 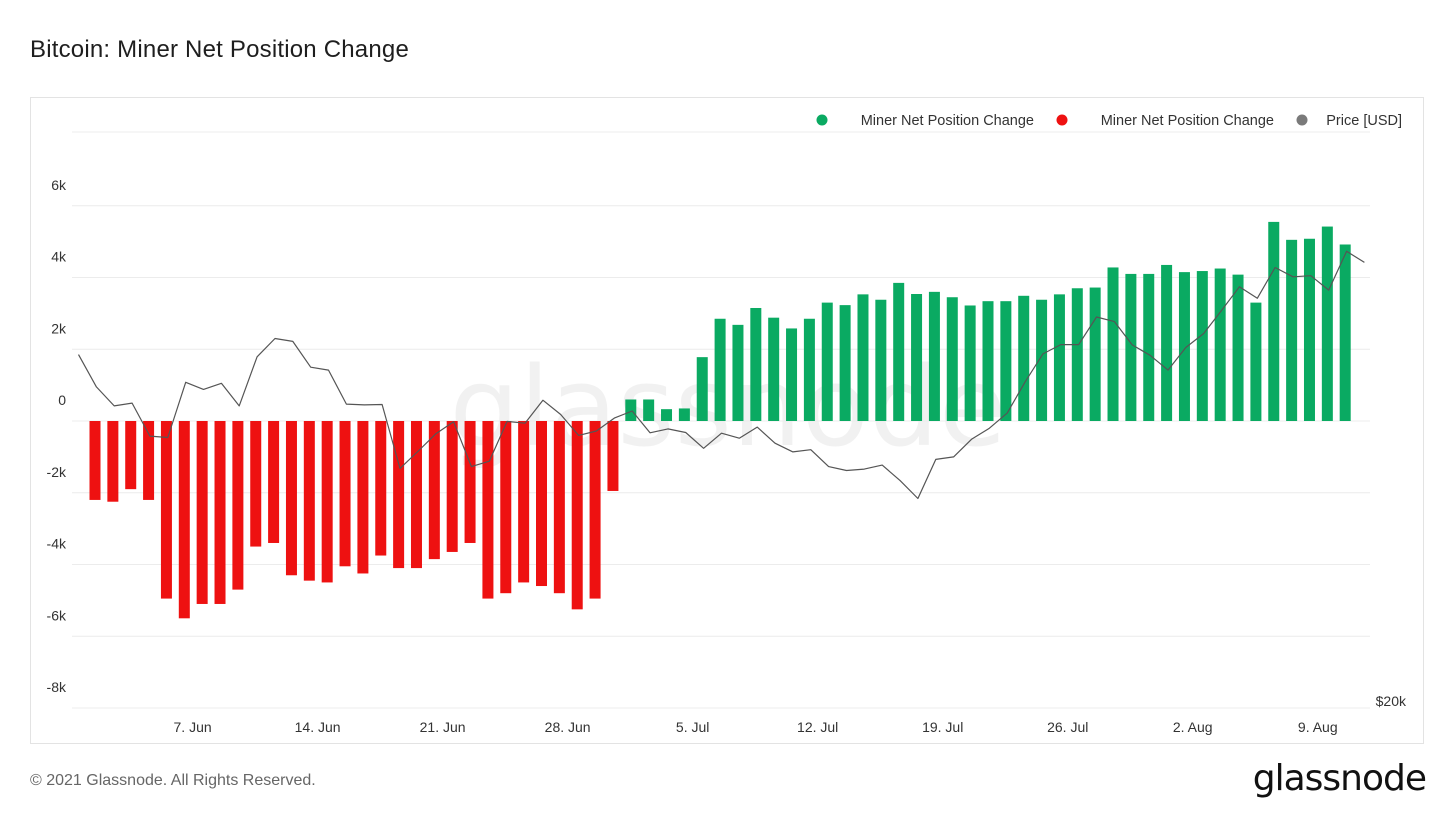 I want to click on legend-label: Price [USD], so click(x=1364, y=121).